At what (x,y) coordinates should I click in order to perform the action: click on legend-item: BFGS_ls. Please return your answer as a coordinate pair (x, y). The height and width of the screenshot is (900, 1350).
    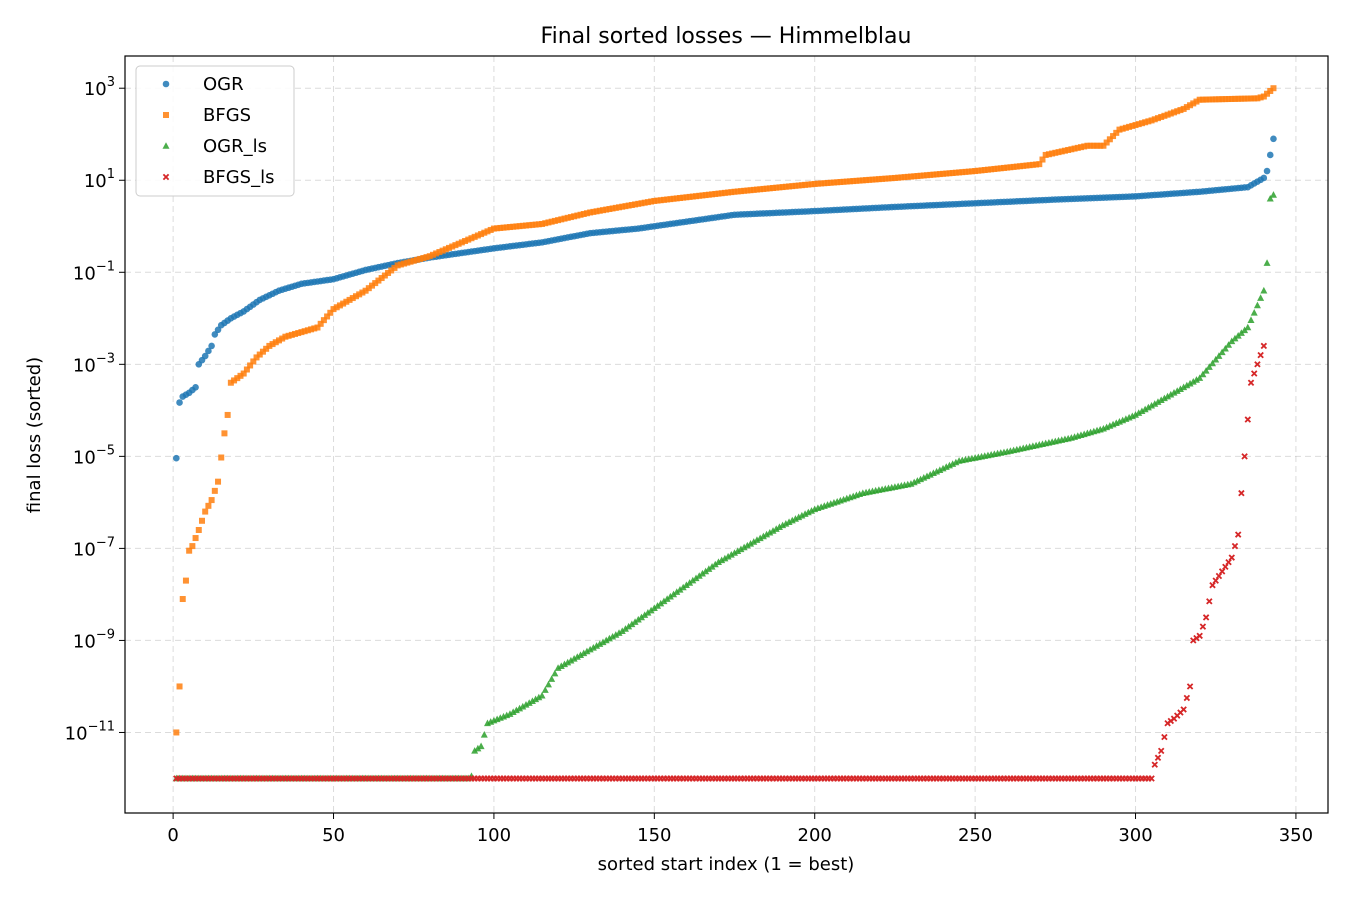
    Looking at the image, I should click on (218, 177).